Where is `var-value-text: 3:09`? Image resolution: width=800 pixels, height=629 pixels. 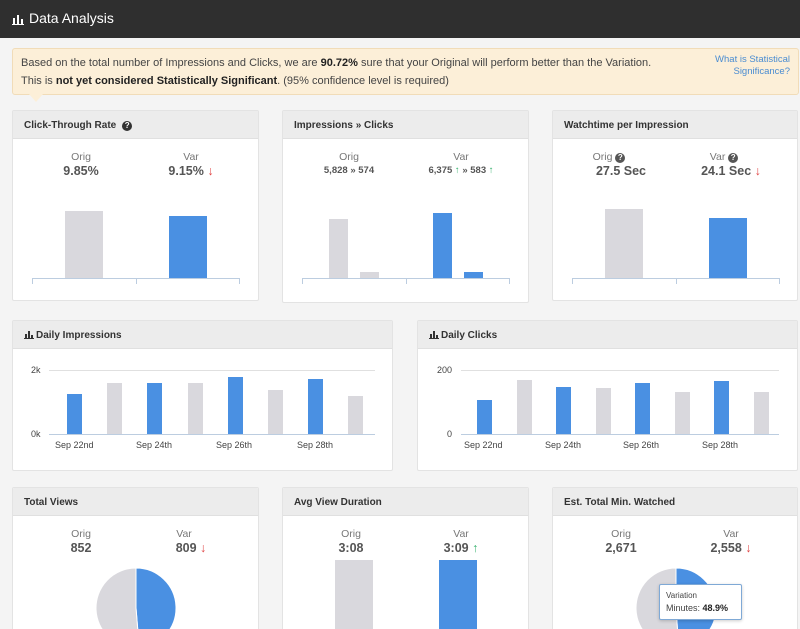 var-value-text: 3:09 is located at coordinates (456, 548).